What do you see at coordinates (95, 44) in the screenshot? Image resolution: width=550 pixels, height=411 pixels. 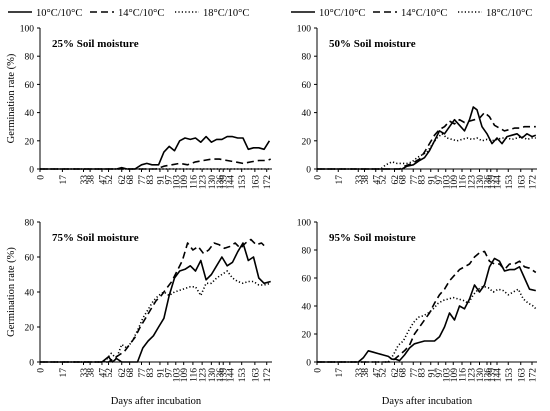 I see `panel-title: 25% Soil moisture` at bounding box center [95, 44].